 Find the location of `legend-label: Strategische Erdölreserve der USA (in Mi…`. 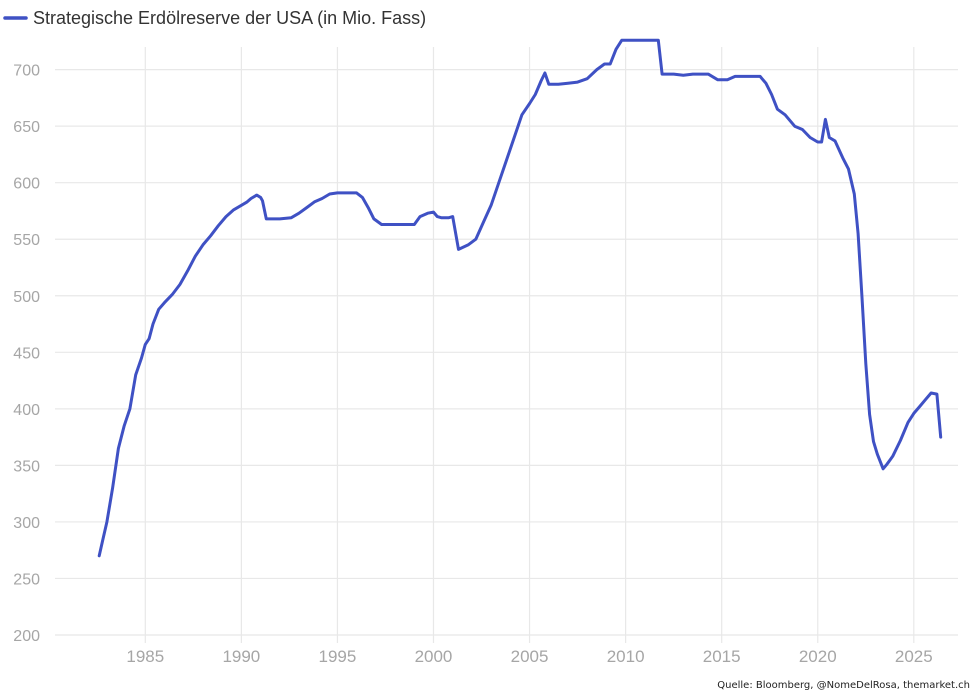

legend-label: Strategische Erdölreserve der USA (in Mi… is located at coordinates (229, 18).